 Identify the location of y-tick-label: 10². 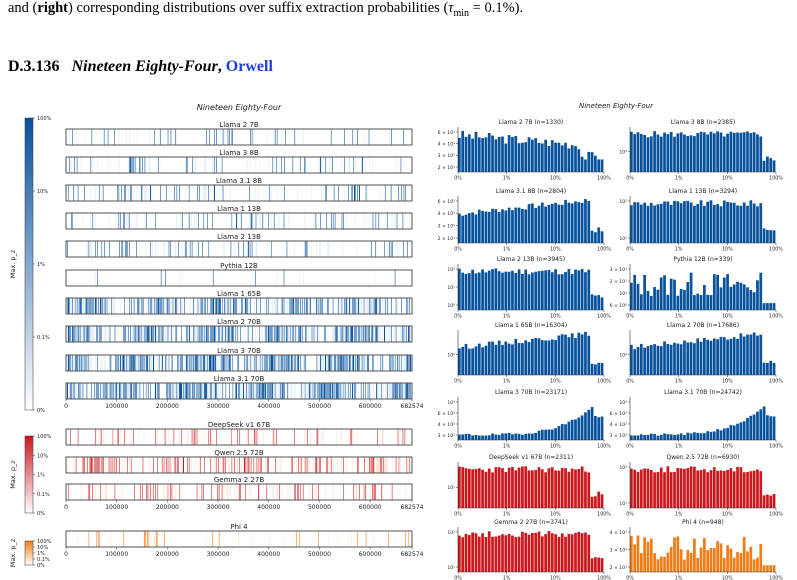
(451, 356).